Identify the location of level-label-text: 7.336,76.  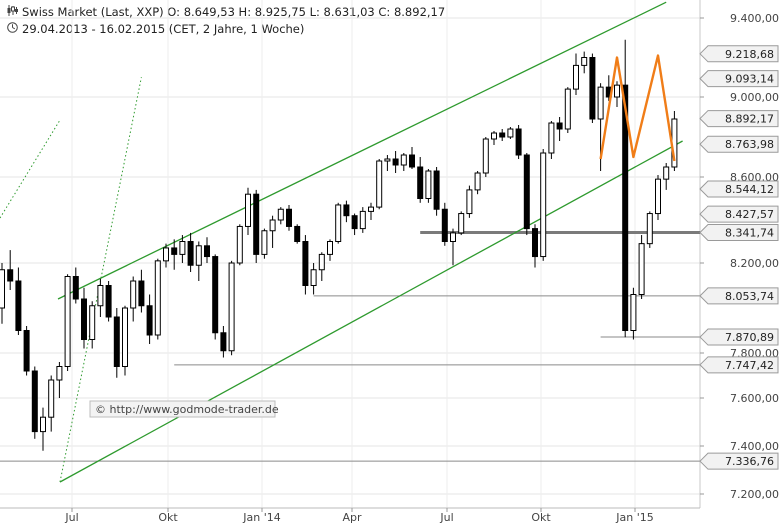
(749, 461).